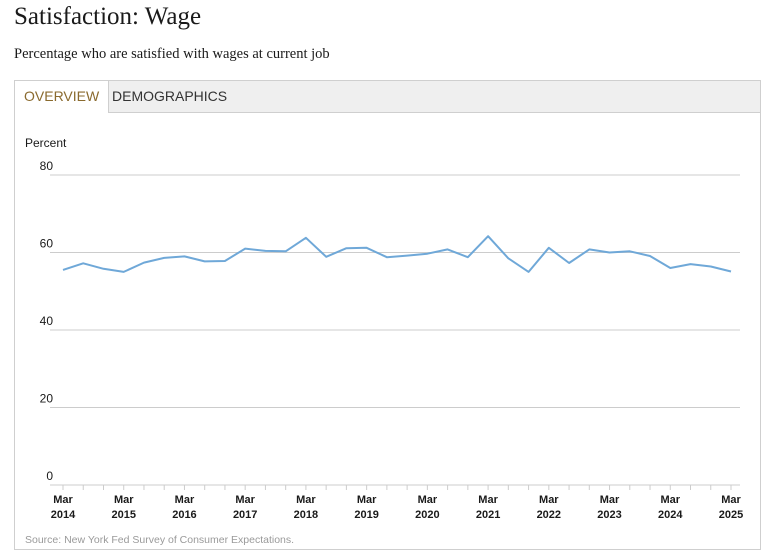 Image resolution: width=764 pixels, height=556 pixels. What do you see at coordinates (670, 515) in the screenshot?
I see `x-tick-label-year: 2024` at bounding box center [670, 515].